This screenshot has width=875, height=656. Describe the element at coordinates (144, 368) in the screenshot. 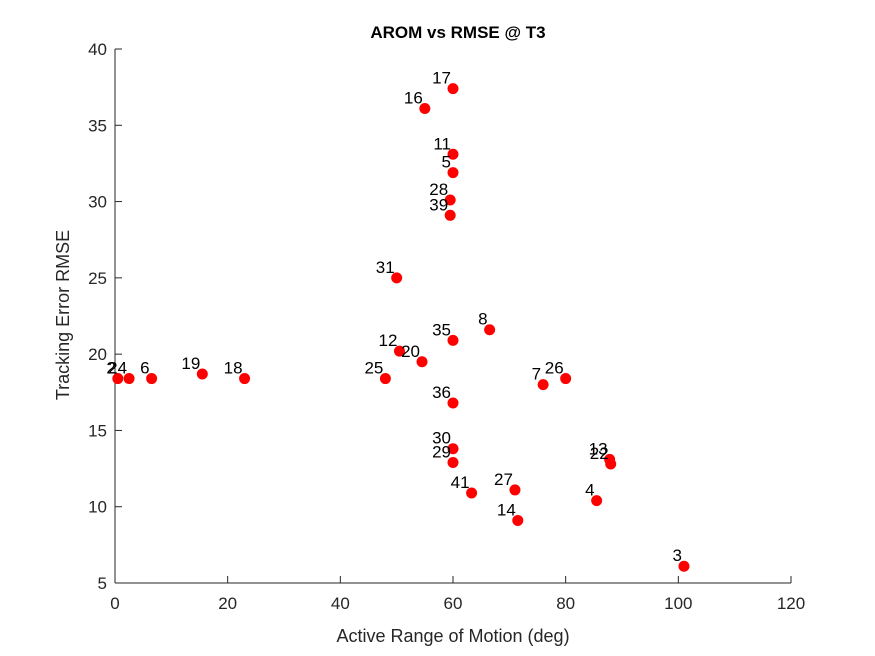

I see `point-label: 6` at that location.